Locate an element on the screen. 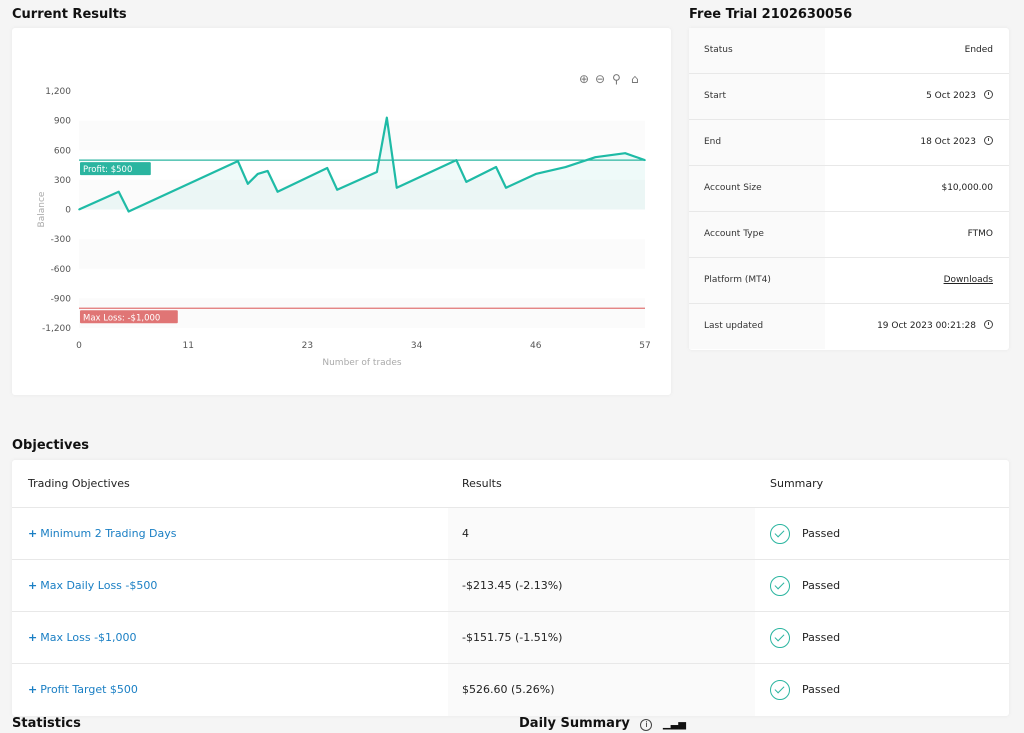 The image size is (1024, 733). info-value-text: FTMO is located at coordinates (980, 234).